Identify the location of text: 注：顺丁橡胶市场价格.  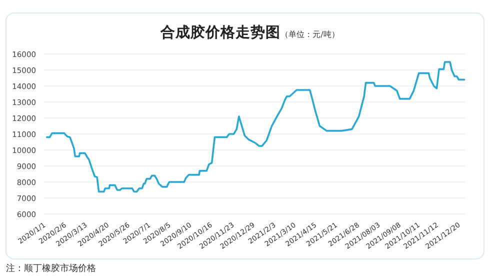
(51, 268).